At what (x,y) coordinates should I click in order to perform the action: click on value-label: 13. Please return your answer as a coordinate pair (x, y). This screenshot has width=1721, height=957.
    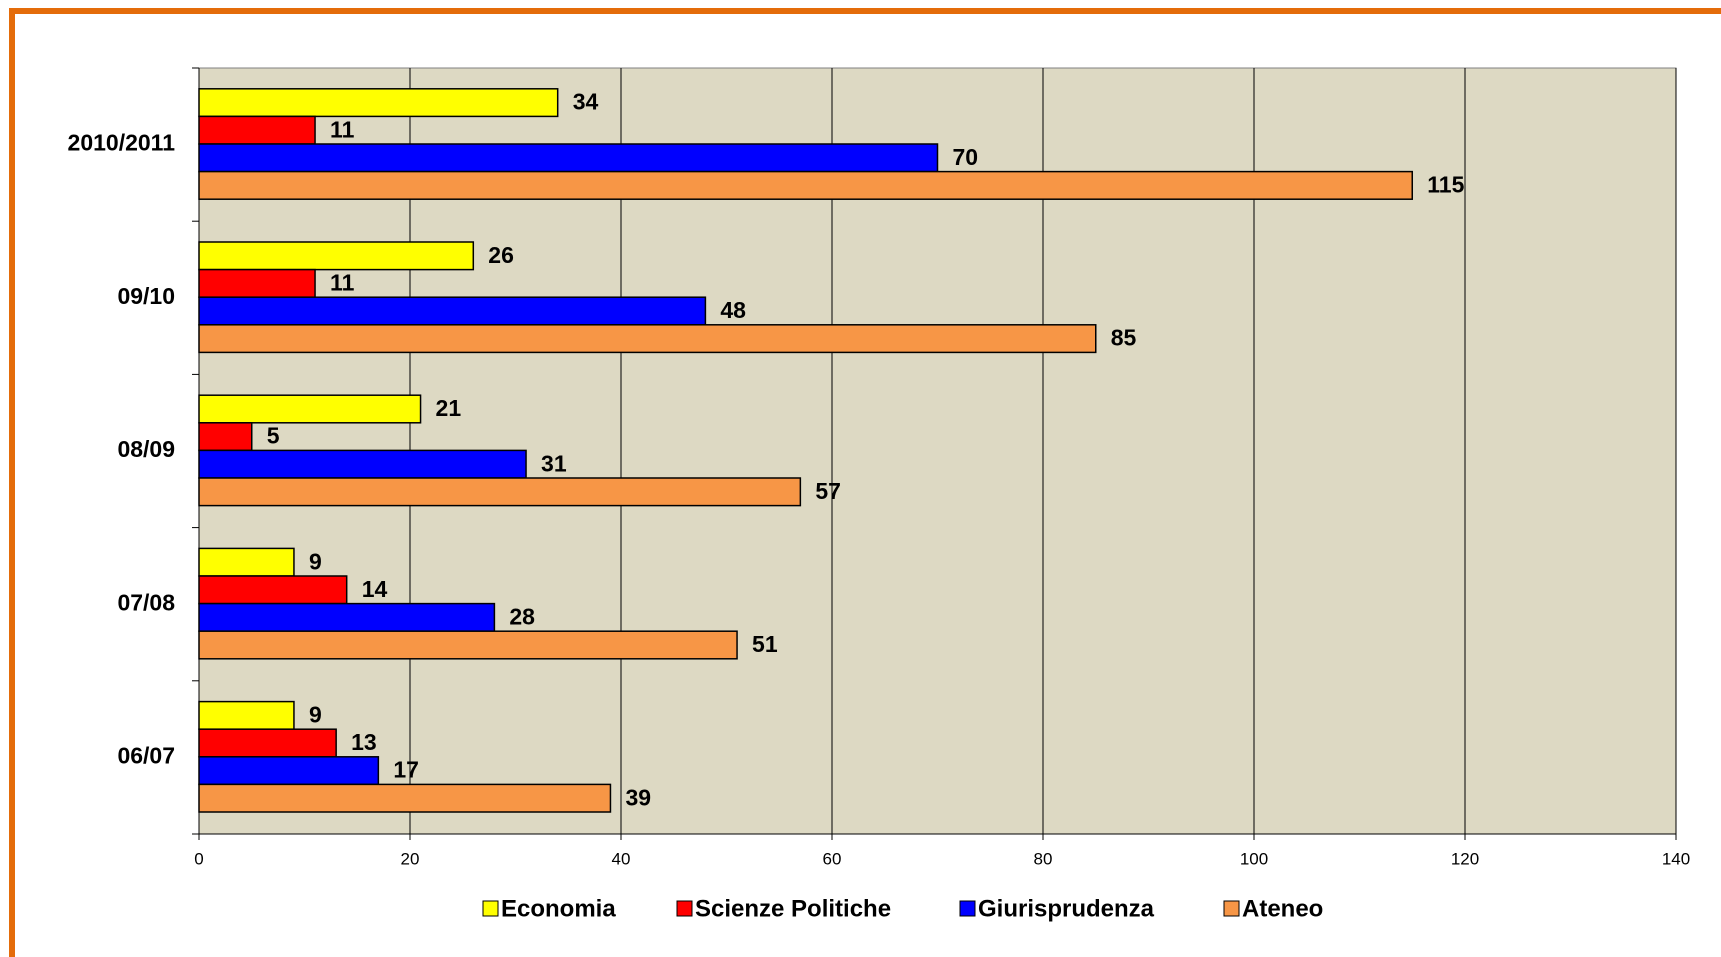
    Looking at the image, I should click on (364, 742).